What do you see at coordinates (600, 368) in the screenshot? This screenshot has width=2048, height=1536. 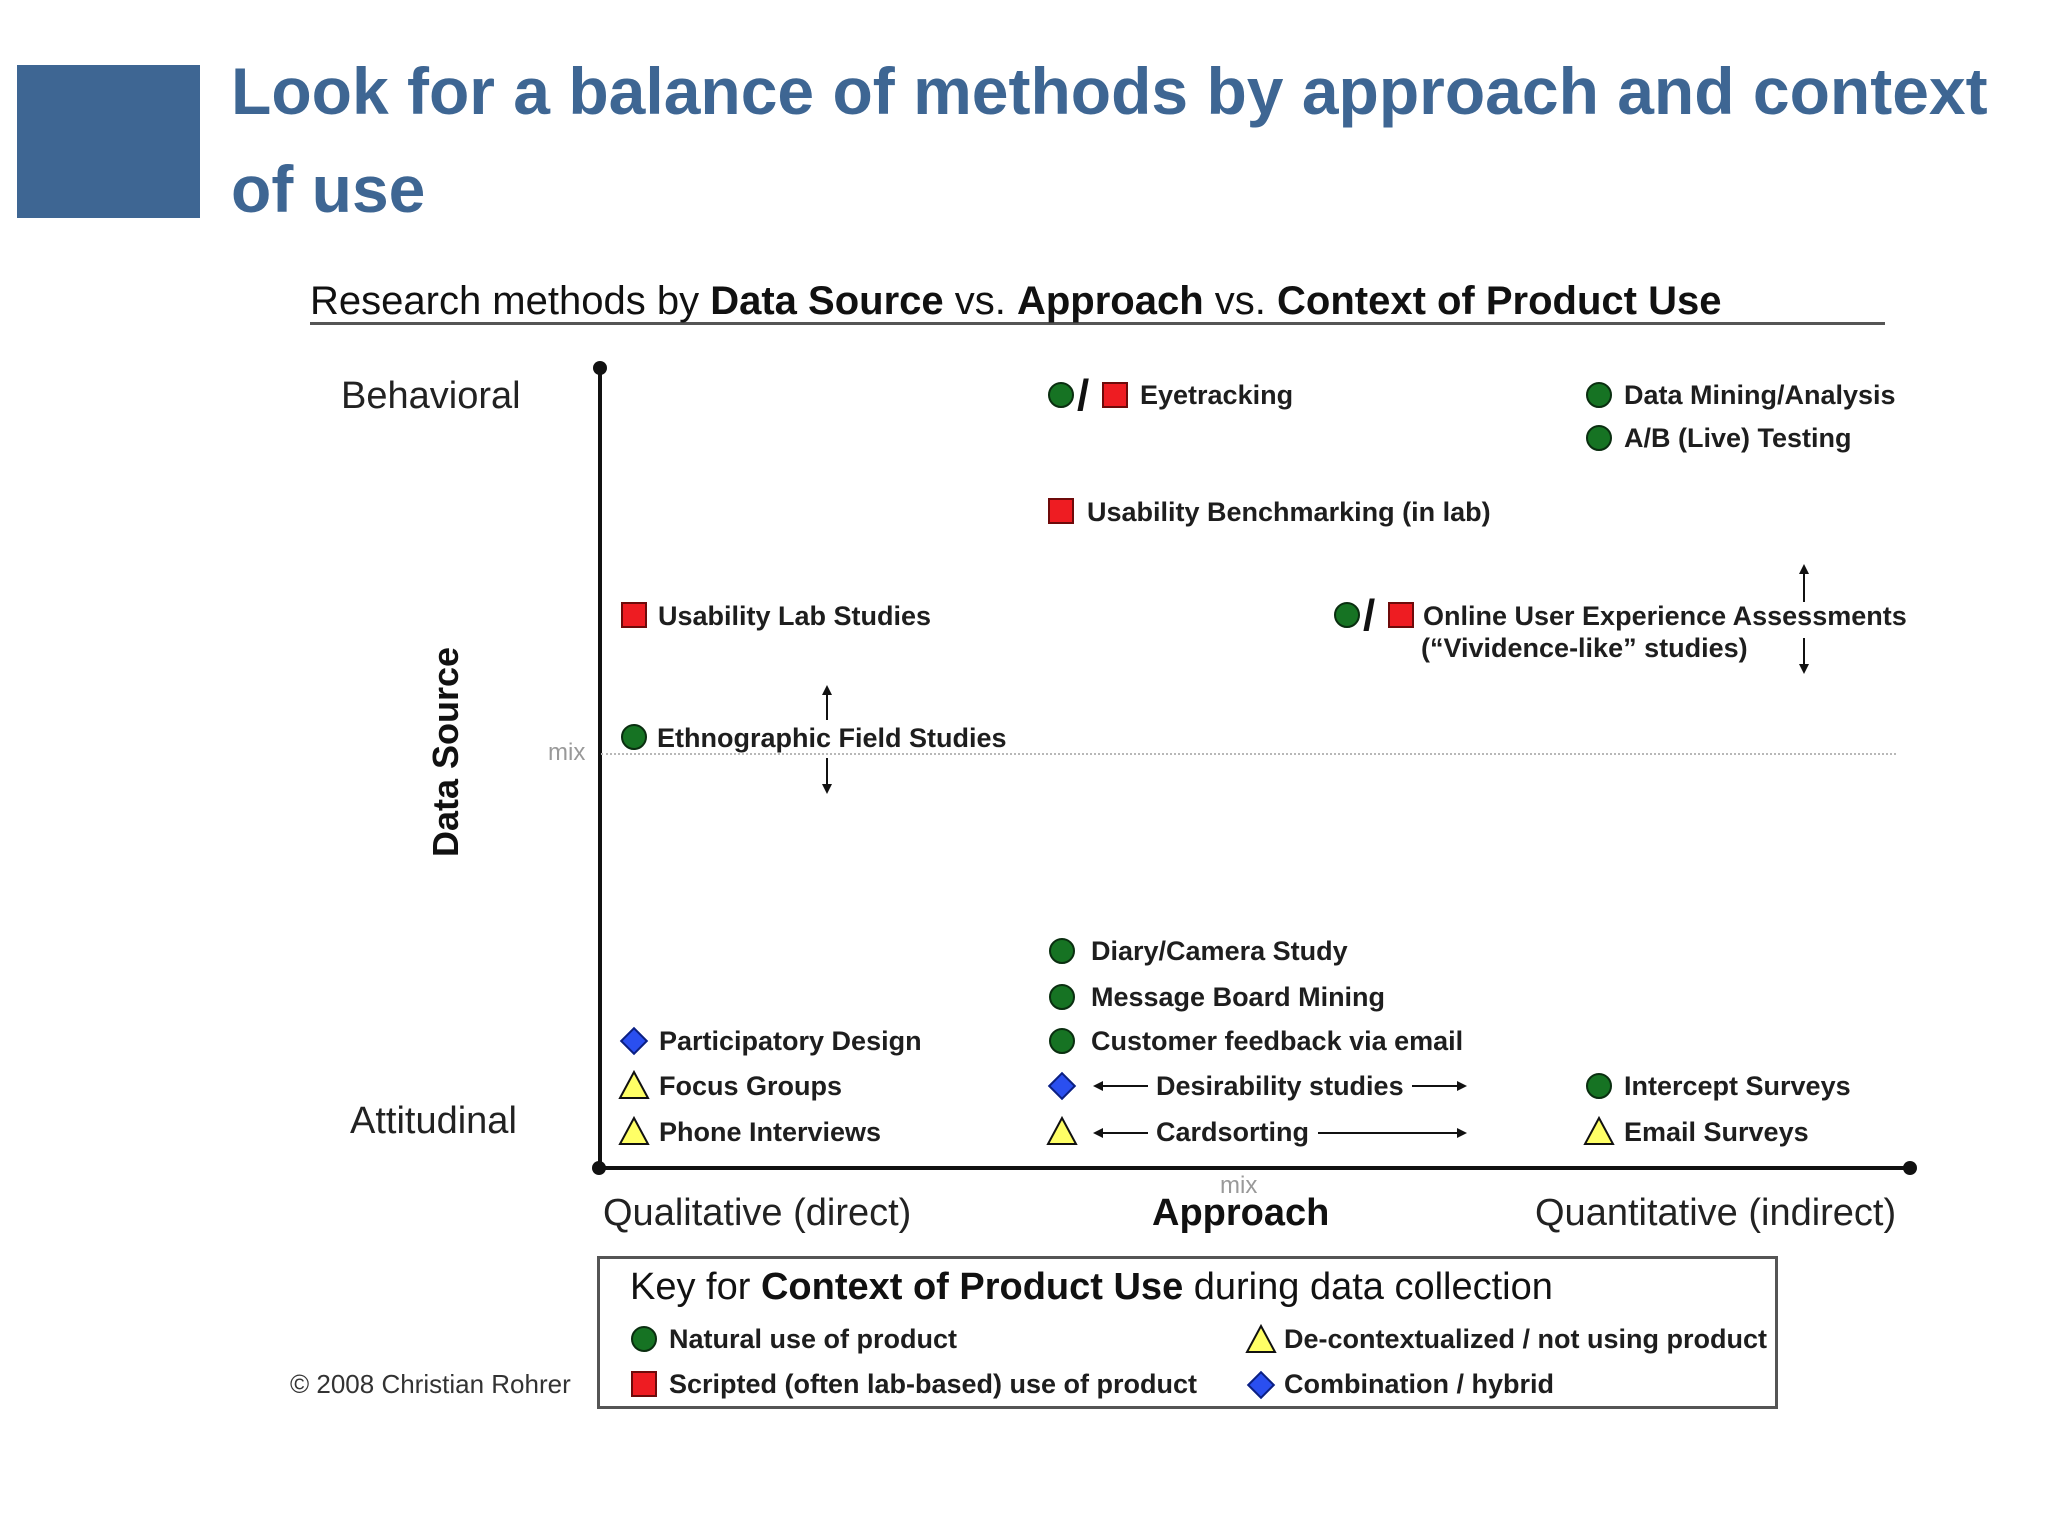 I see `y-axis-end-dot` at bounding box center [600, 368].